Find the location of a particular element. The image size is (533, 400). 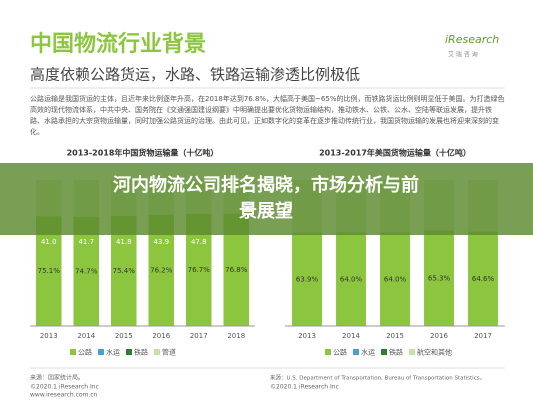

site: www.iresearch.com.cn is located at coordinates (64, 395).